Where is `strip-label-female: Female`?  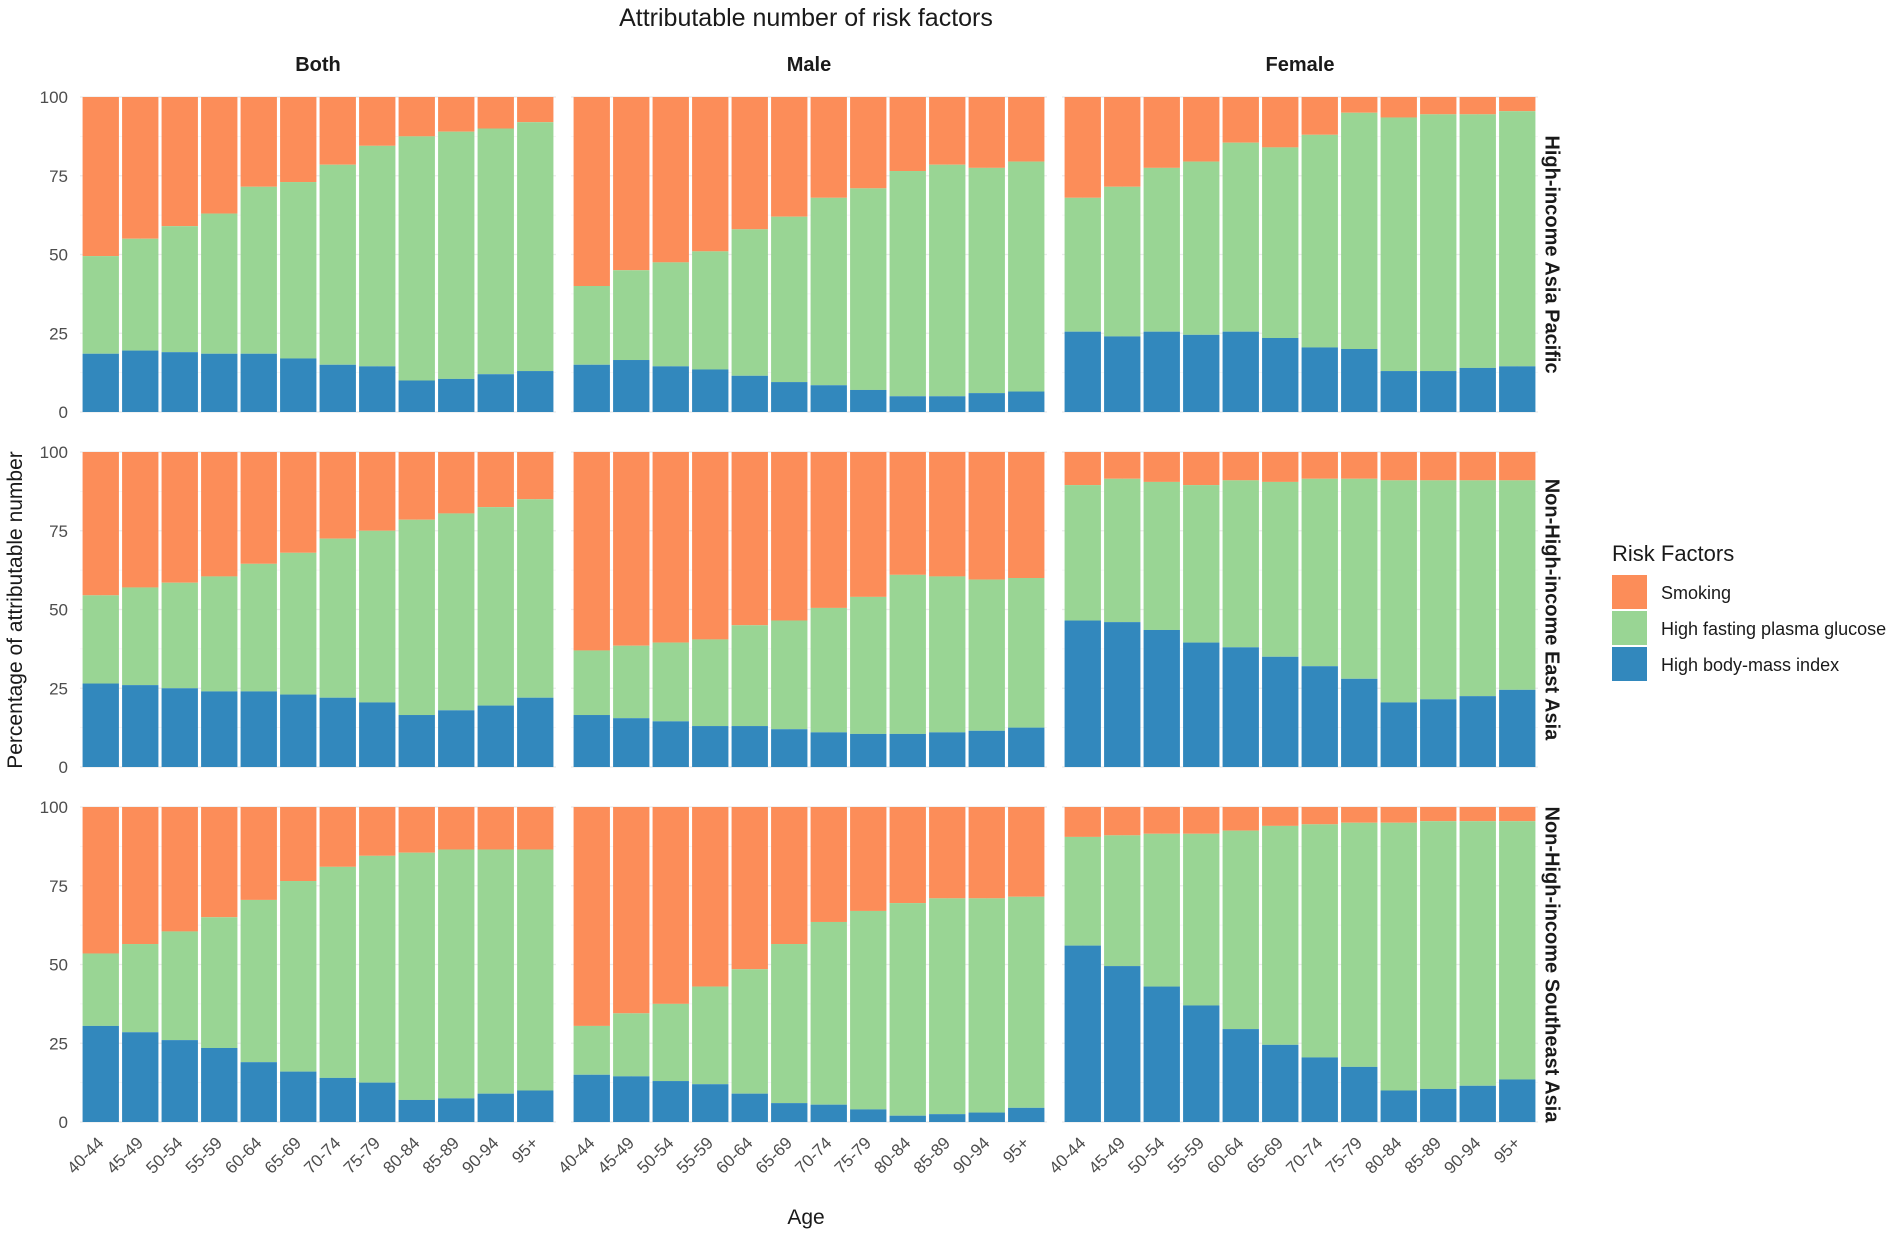
strip-label-female: Female is located at coordinates (1300, 65).